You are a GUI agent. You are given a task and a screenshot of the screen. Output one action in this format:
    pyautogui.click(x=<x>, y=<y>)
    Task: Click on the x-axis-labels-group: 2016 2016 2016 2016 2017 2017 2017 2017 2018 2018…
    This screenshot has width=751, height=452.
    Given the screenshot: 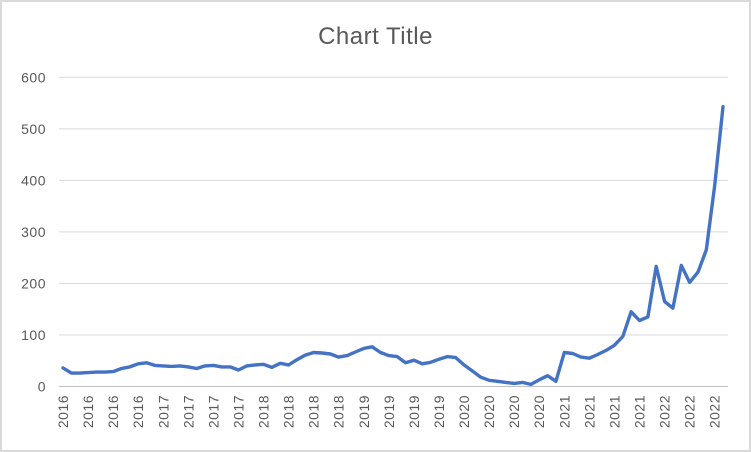 What is the action you would take?
    pyautogui.click(x=389, y=411)
    